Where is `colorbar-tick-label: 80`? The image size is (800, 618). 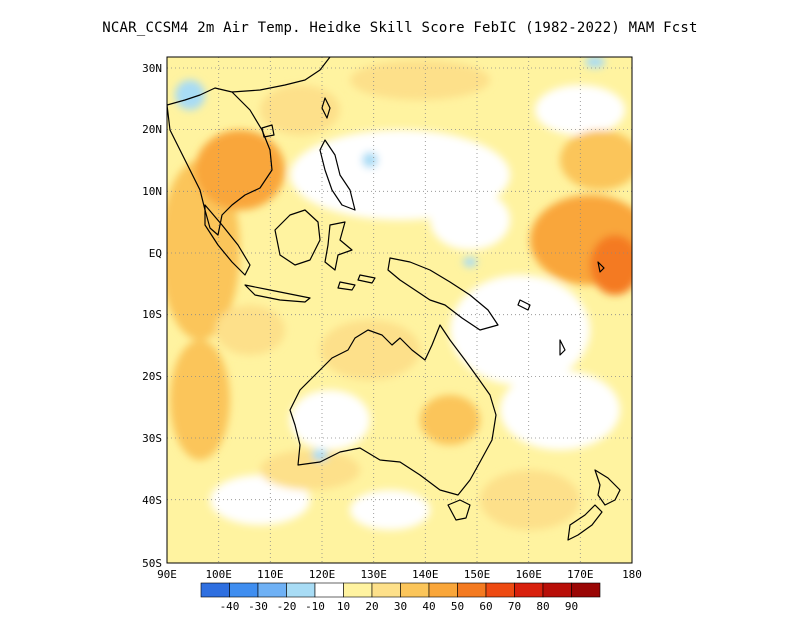
colorbar-tick-label: 80 is located at coordinates (542, 606).